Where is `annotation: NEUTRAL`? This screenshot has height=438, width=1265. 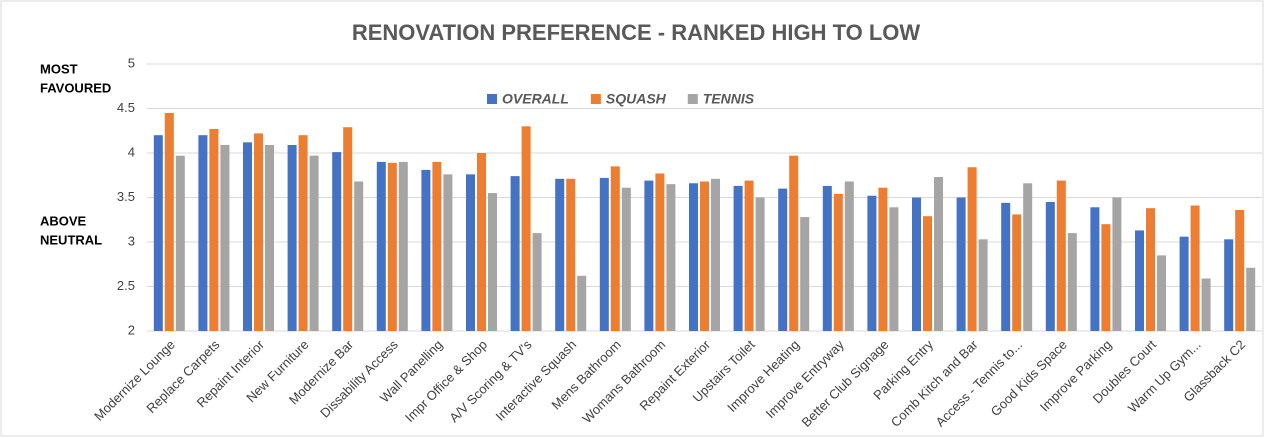 annotation: NEUTRAL is located at coordinates (71, 239).